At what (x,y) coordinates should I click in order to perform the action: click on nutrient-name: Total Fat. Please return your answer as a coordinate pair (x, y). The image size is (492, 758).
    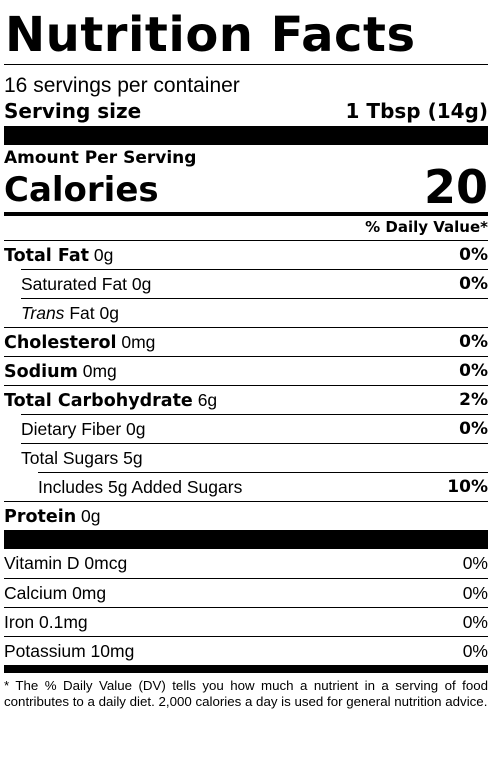
    Looking at the image, I should click on (47, 255).